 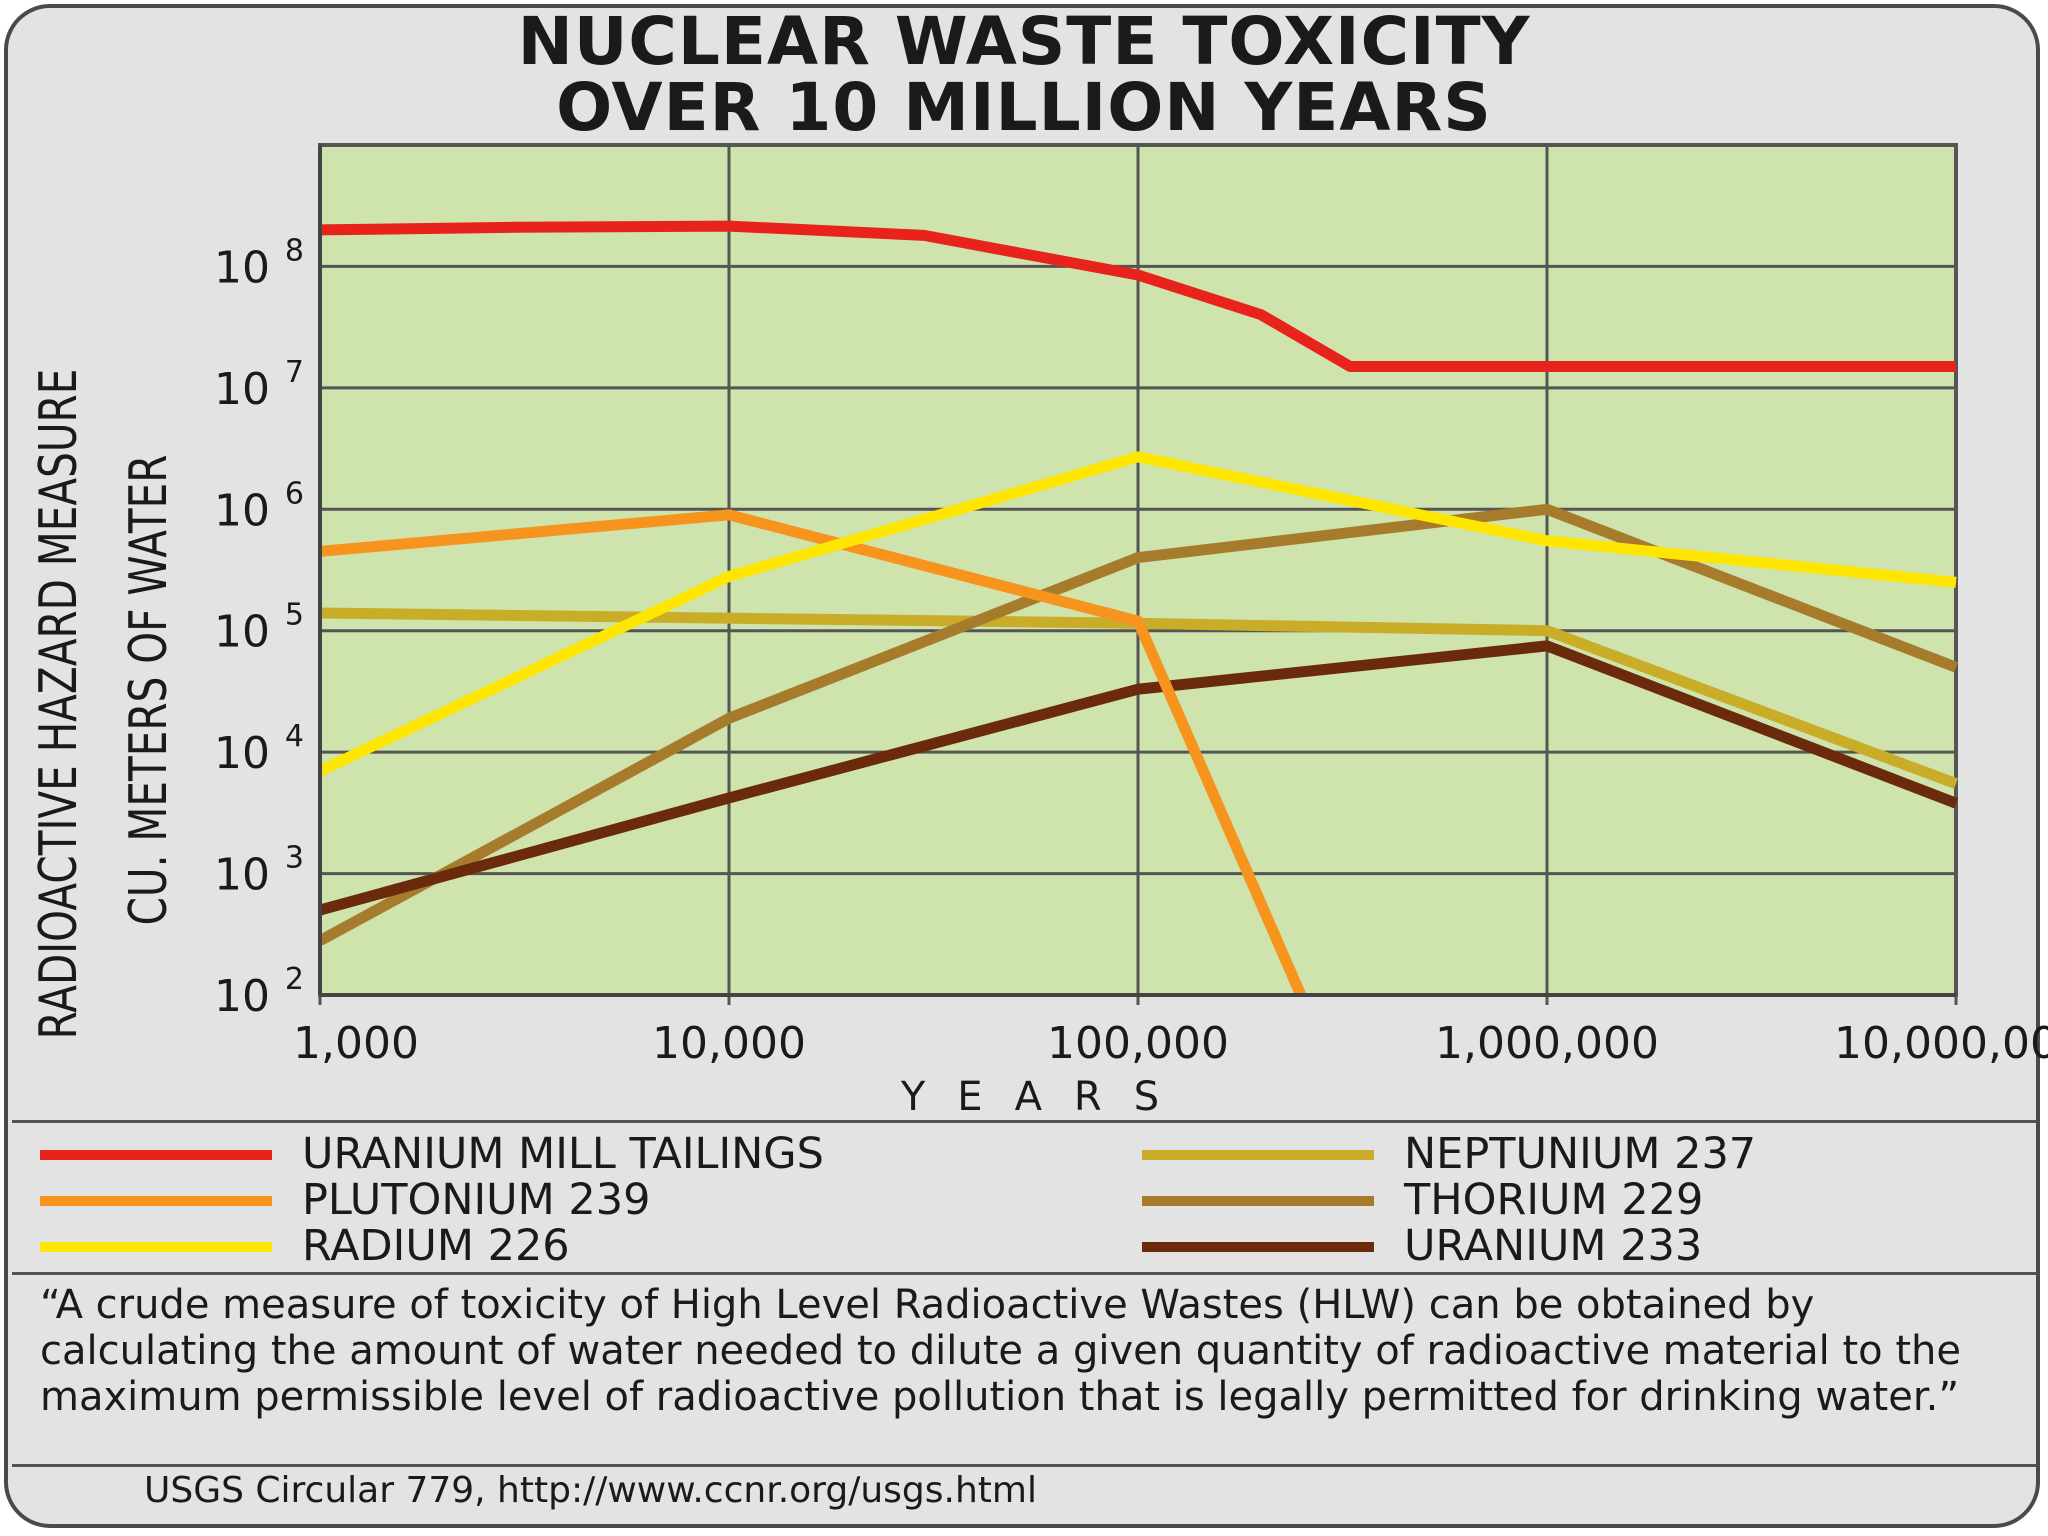 What do you see at coordinates (1941, 1043) in the screenshot?
I see `x-tick-label: 10,000,000` at bounding box center [1941, 1043].